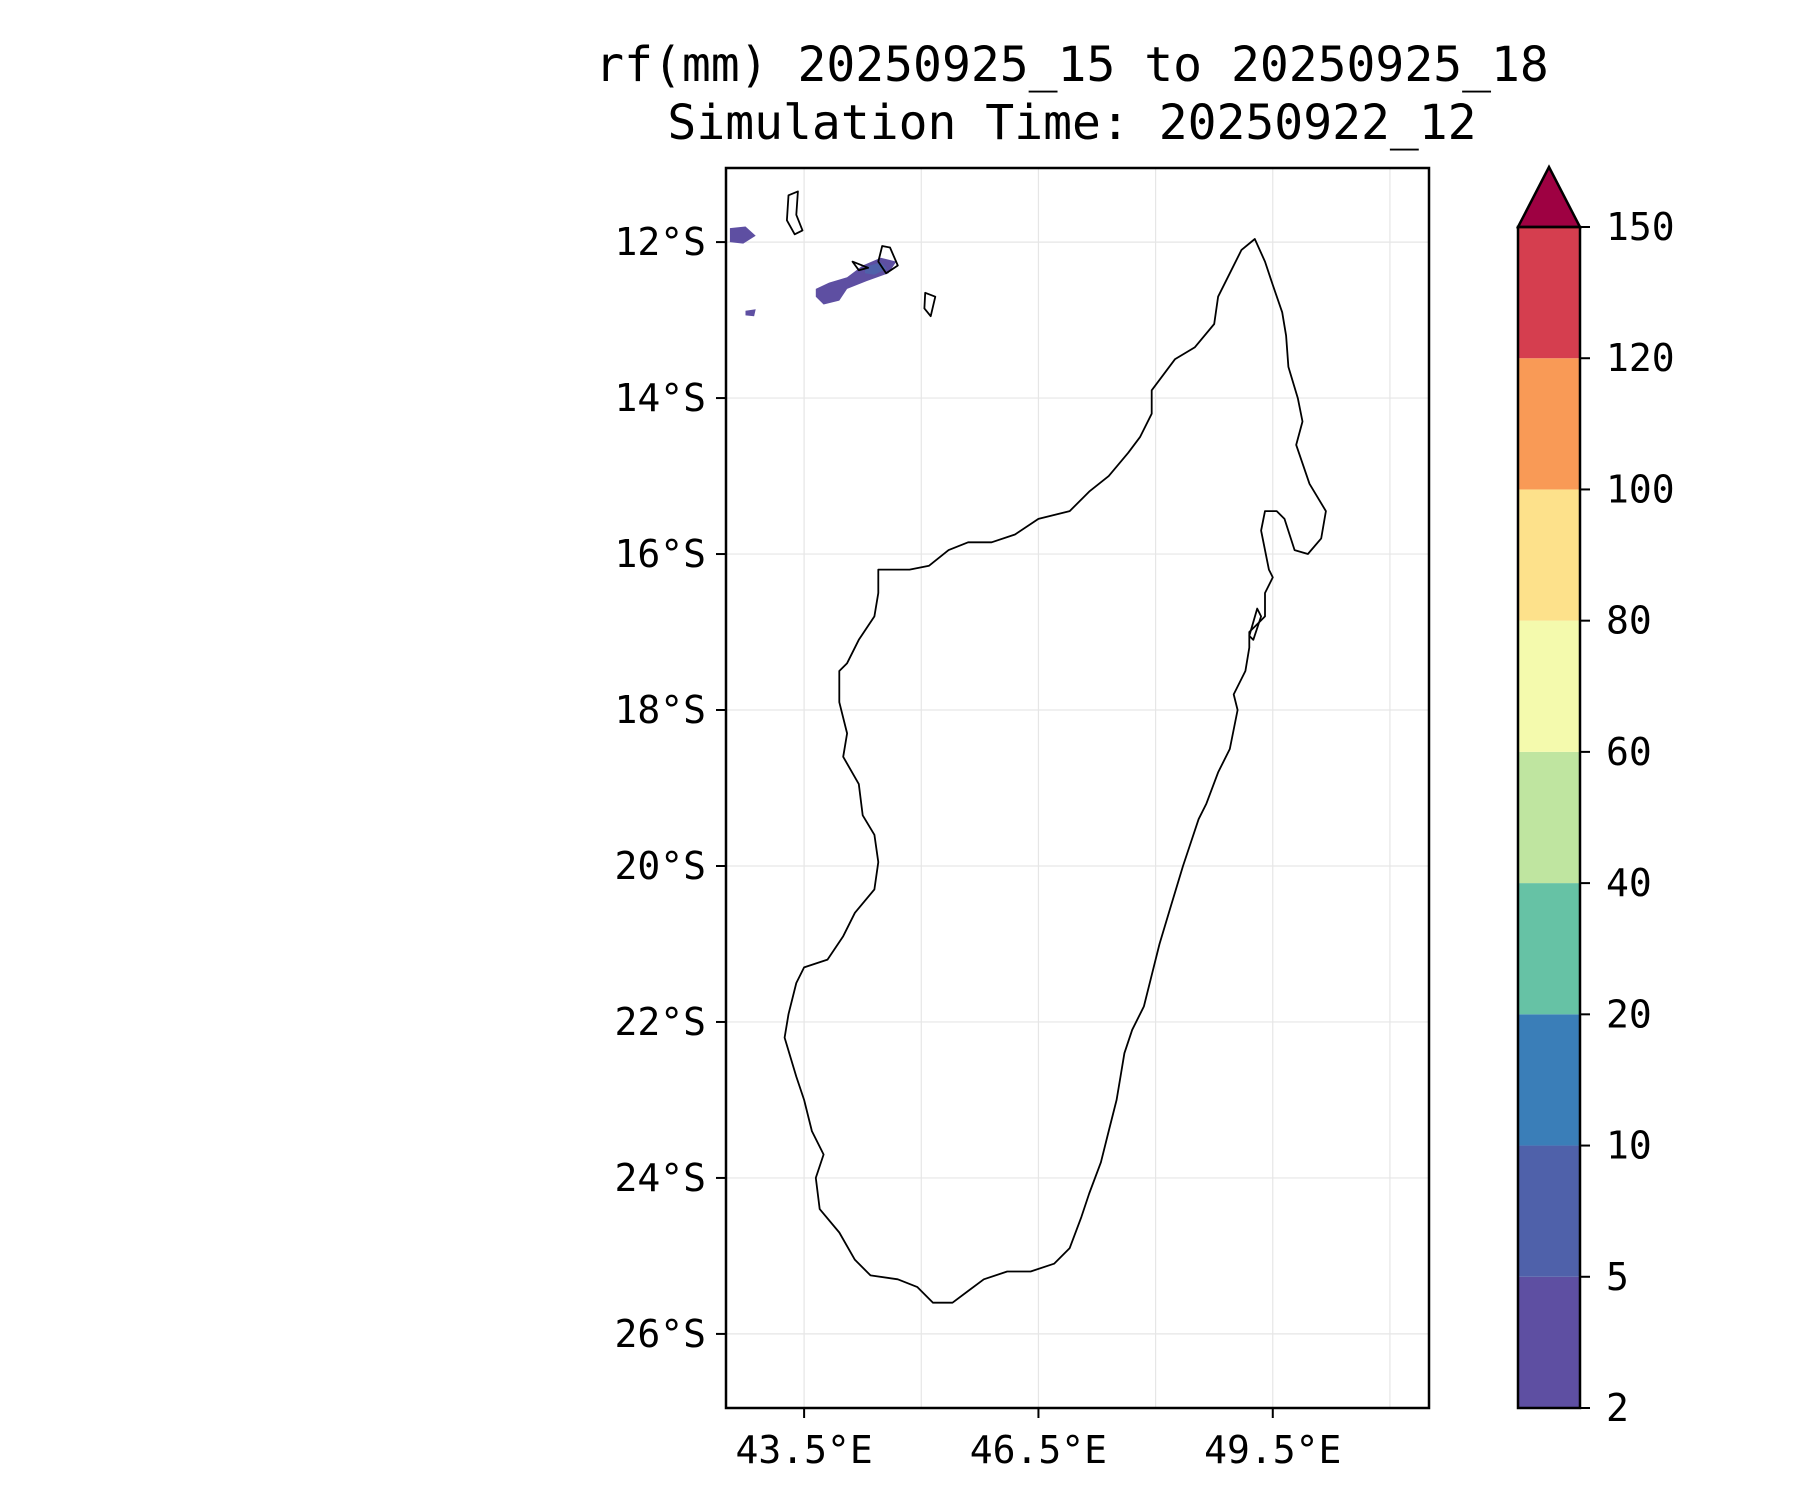 The height and width of the screenshot is (1500, 1800). I want to click on precip-layer, so click(813, 271).